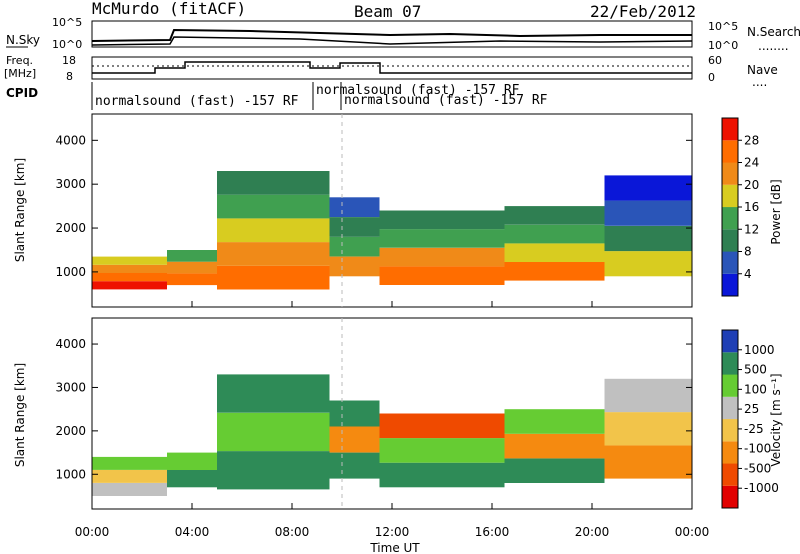 The width and height of the screenshot is (800, 554). What do you see at coordinates (70, 474) in the screenshot?
I see `velocity-ytick-label: 1000` at bounding box center [70, 474].